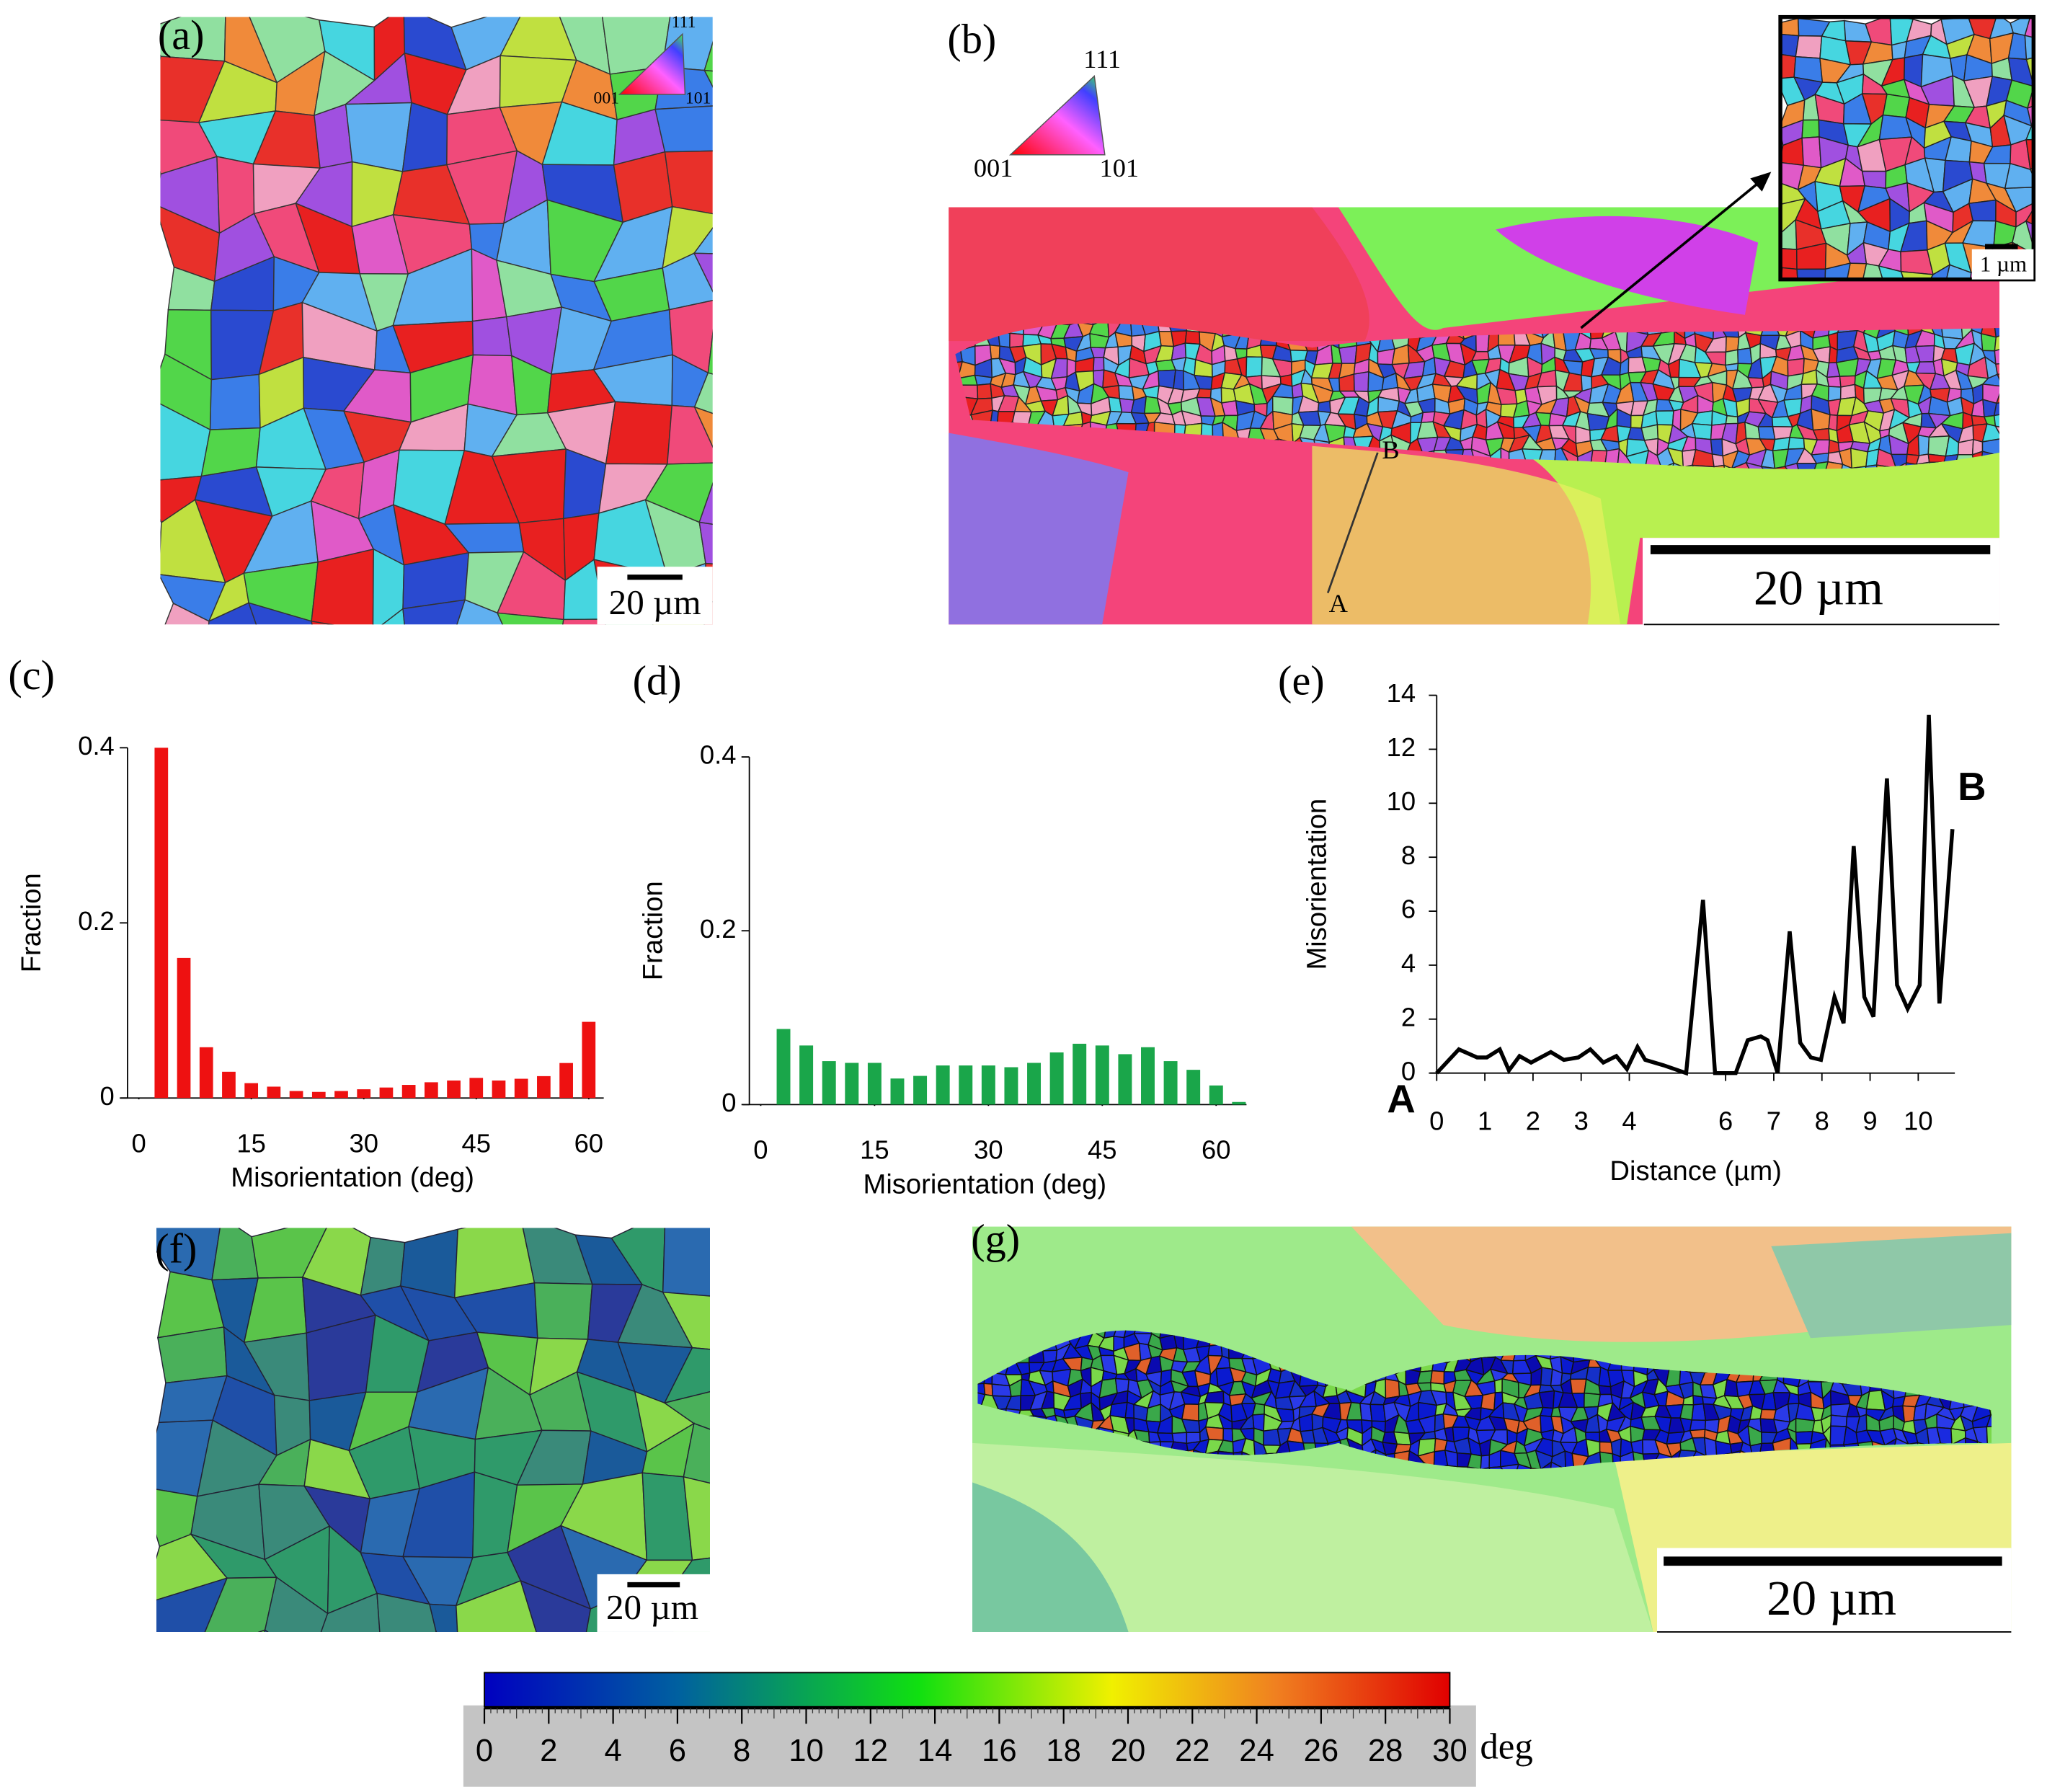  I want to click on grain-map, so click(491, 368).